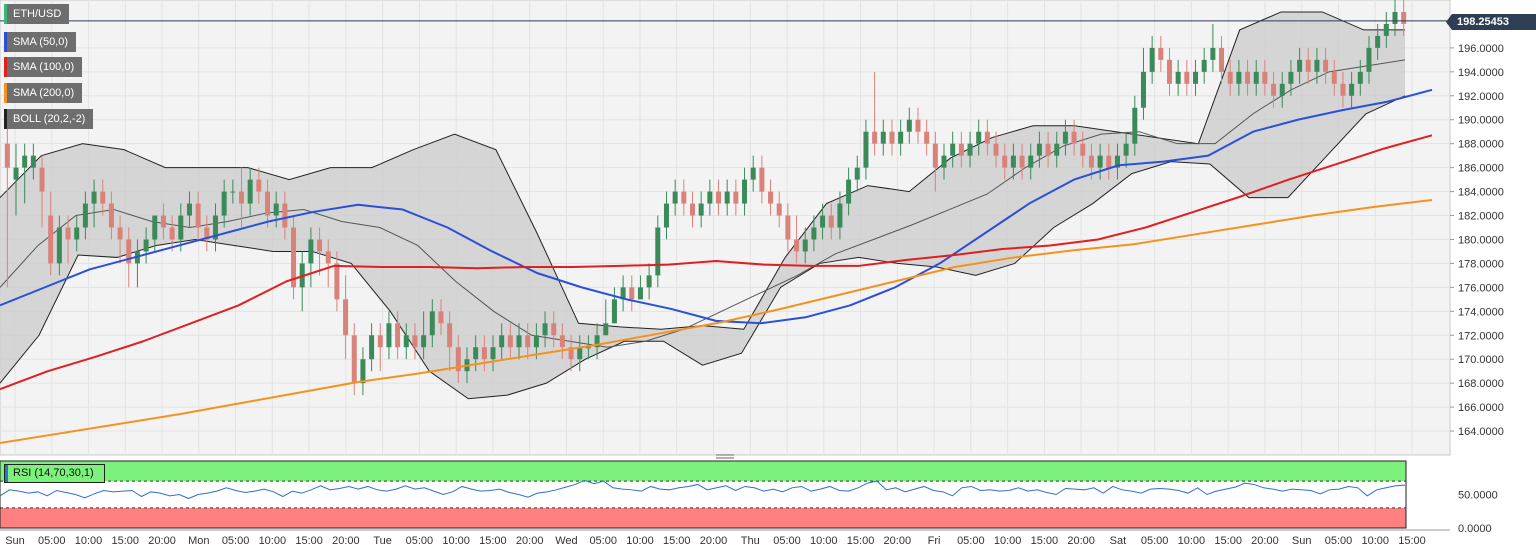 Image resolution: width=1536 pixels, height=553 pixels. I want to click on x-tick-label: 10:00, so click(1192, 541).